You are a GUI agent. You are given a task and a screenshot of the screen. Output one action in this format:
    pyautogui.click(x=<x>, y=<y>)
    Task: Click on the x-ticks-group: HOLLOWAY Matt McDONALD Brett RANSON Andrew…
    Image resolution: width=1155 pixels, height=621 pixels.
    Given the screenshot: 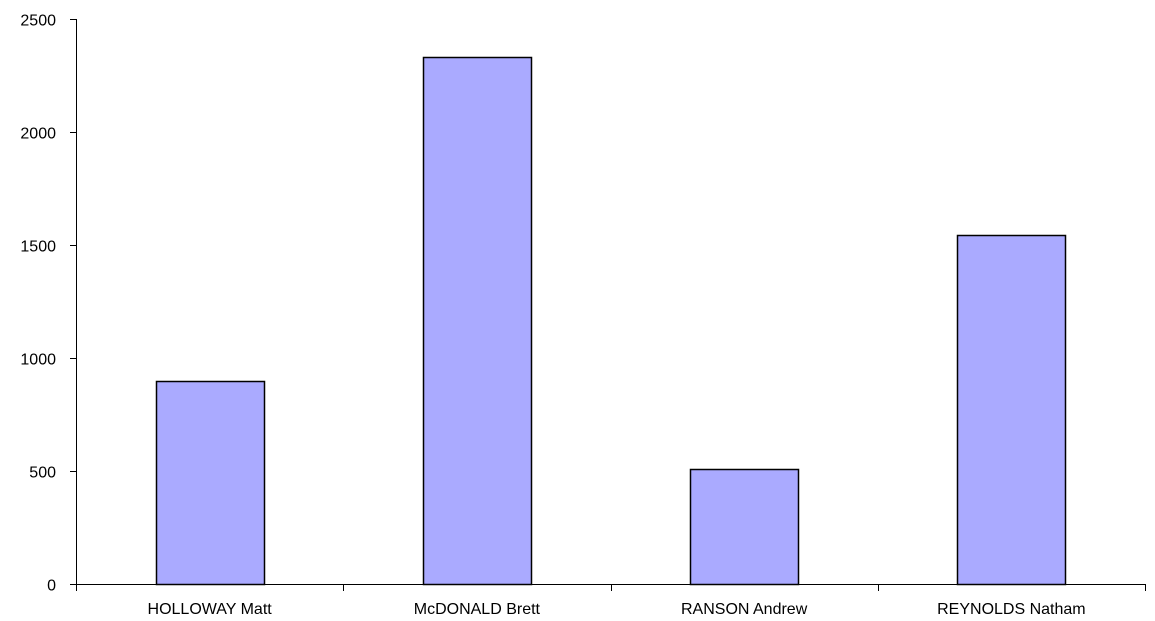 What is the action you would take?
    pyautogui.click(x=611, y=601)
    